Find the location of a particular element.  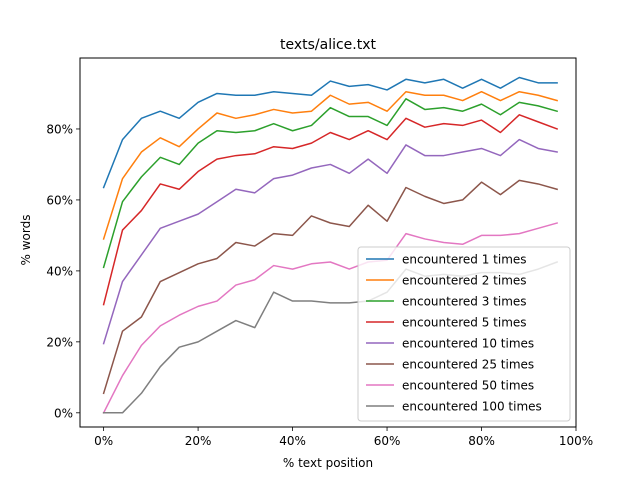

chart-title: texts/alice.txt is located at coordinates (328, 45).